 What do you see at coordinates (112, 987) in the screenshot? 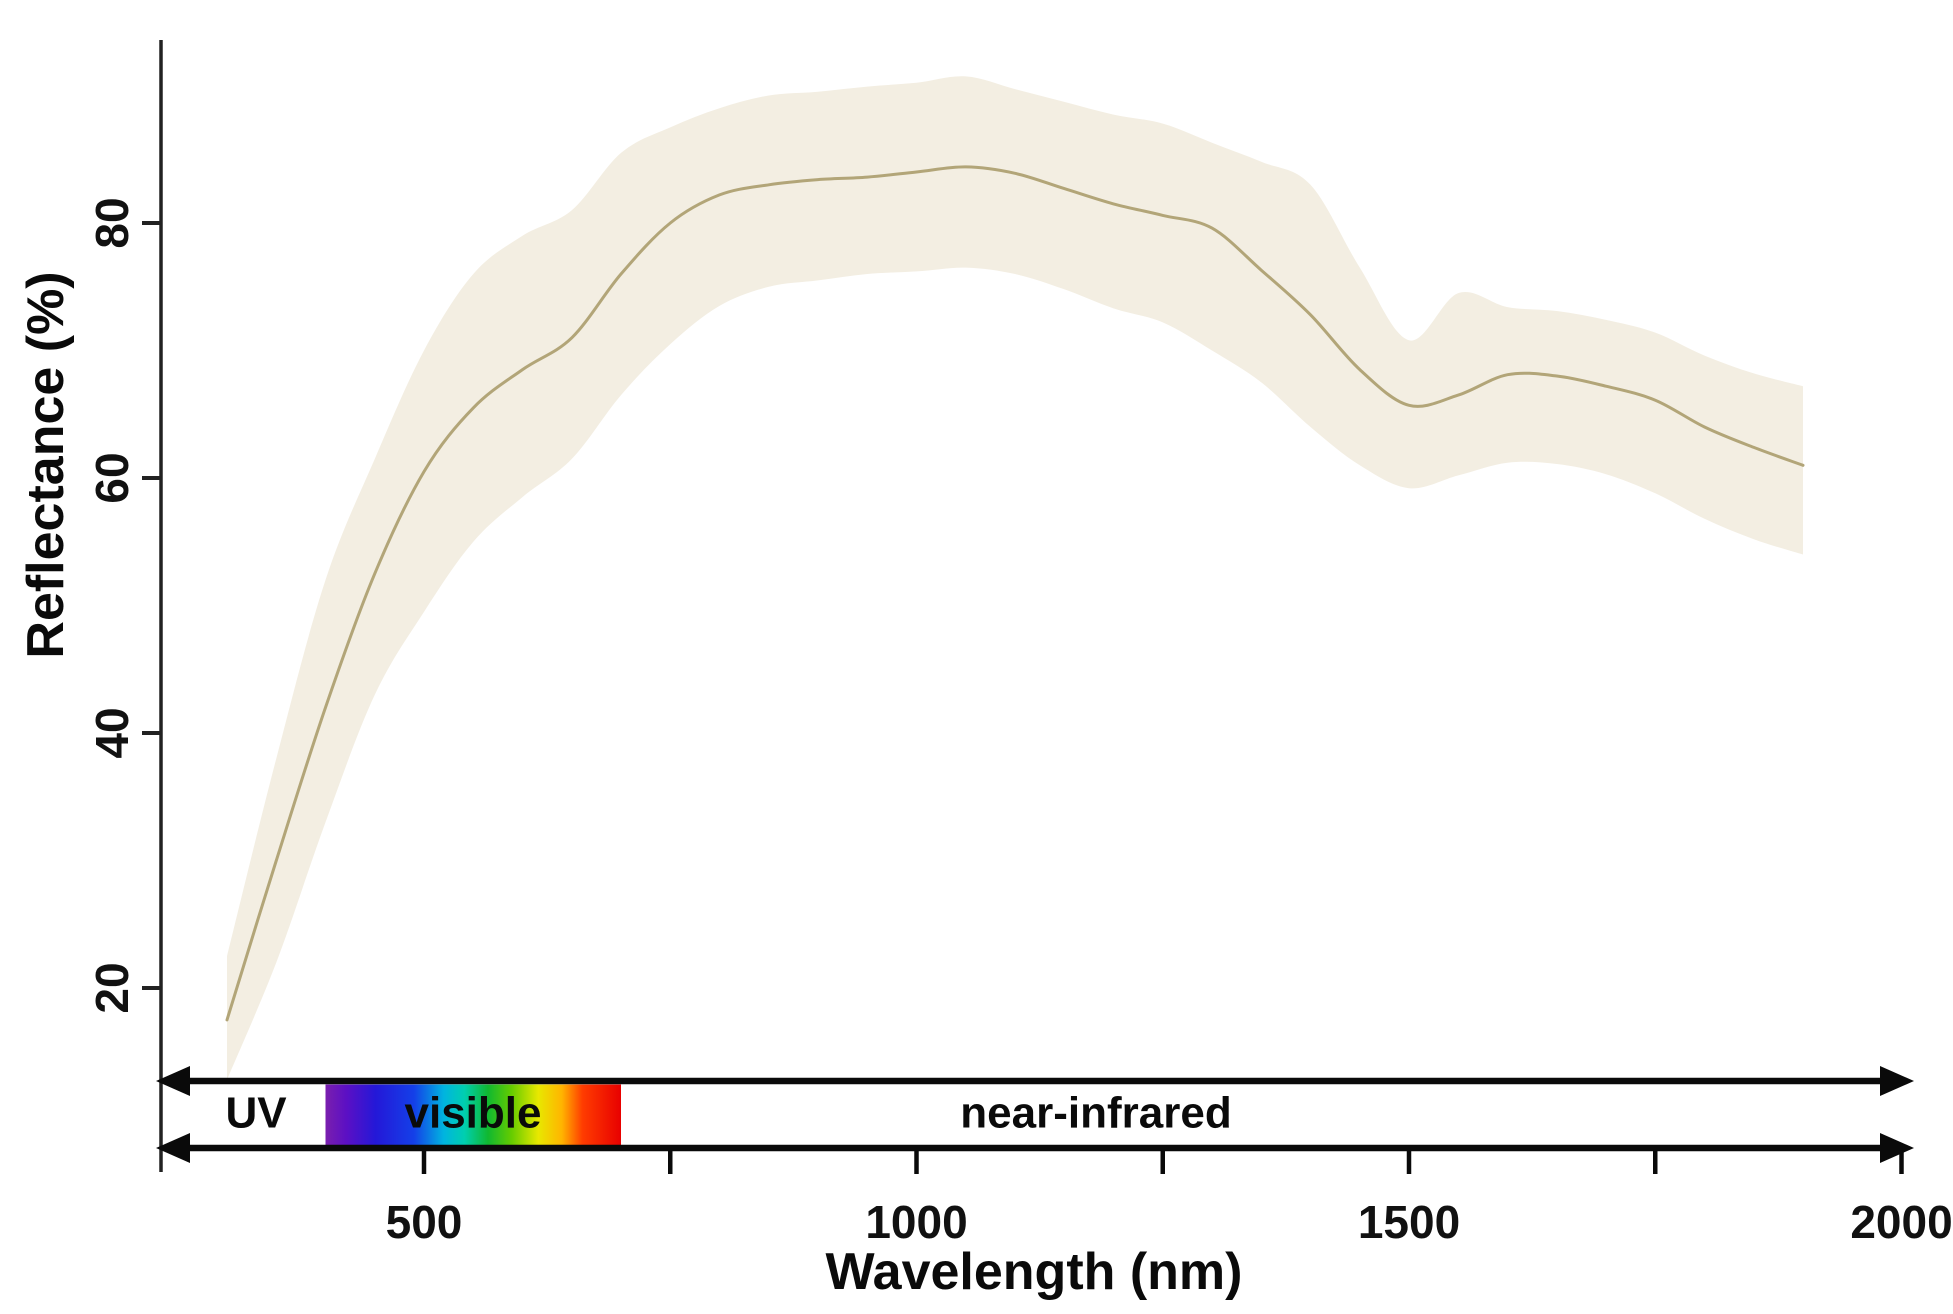
I see `y-tick-label: 20` at bounding box center [112, 987].